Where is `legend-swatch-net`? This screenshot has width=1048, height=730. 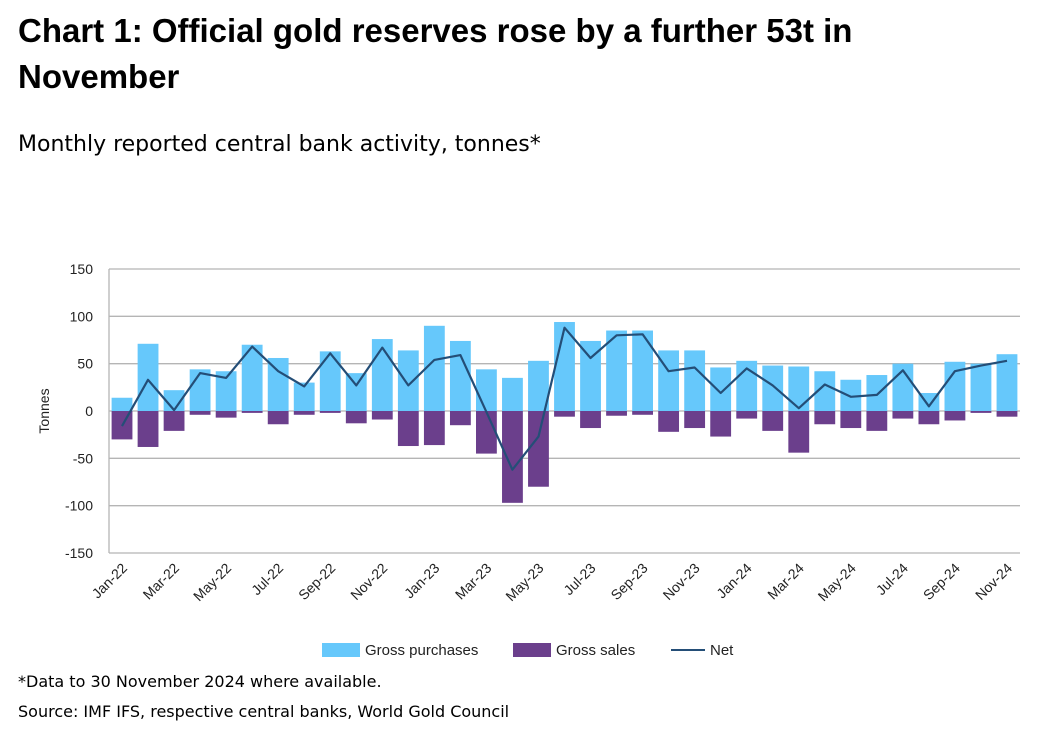
legend-swatch-net is located at coordinates (688, 650).